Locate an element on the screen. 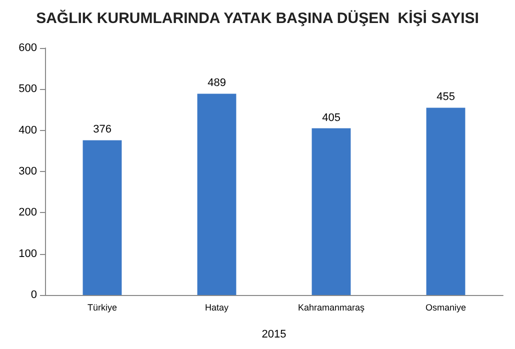 Image resolution: width=515 pixels, height=349 pixels. y-tick-label: 0 is located at coordinates (33, 295).